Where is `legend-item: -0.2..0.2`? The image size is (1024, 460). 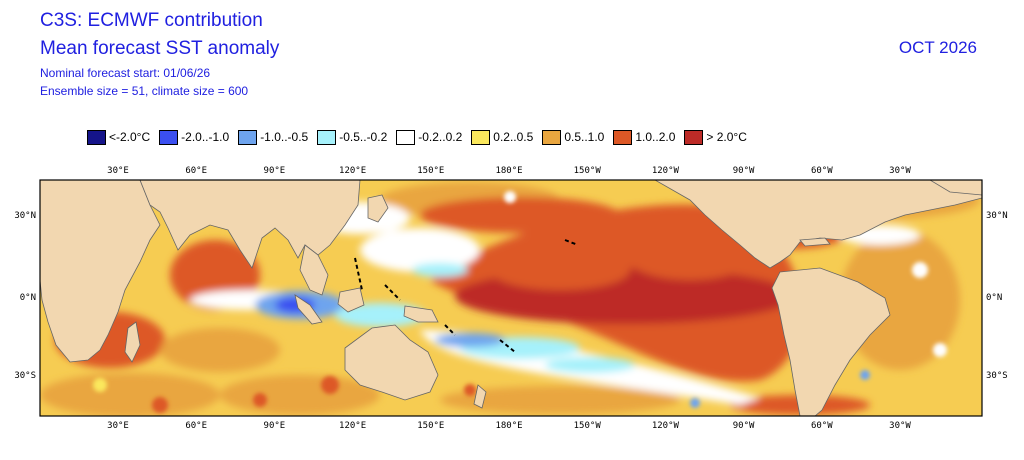
legend-item: -0.2..0.2 is located at coordinates (429, 137).